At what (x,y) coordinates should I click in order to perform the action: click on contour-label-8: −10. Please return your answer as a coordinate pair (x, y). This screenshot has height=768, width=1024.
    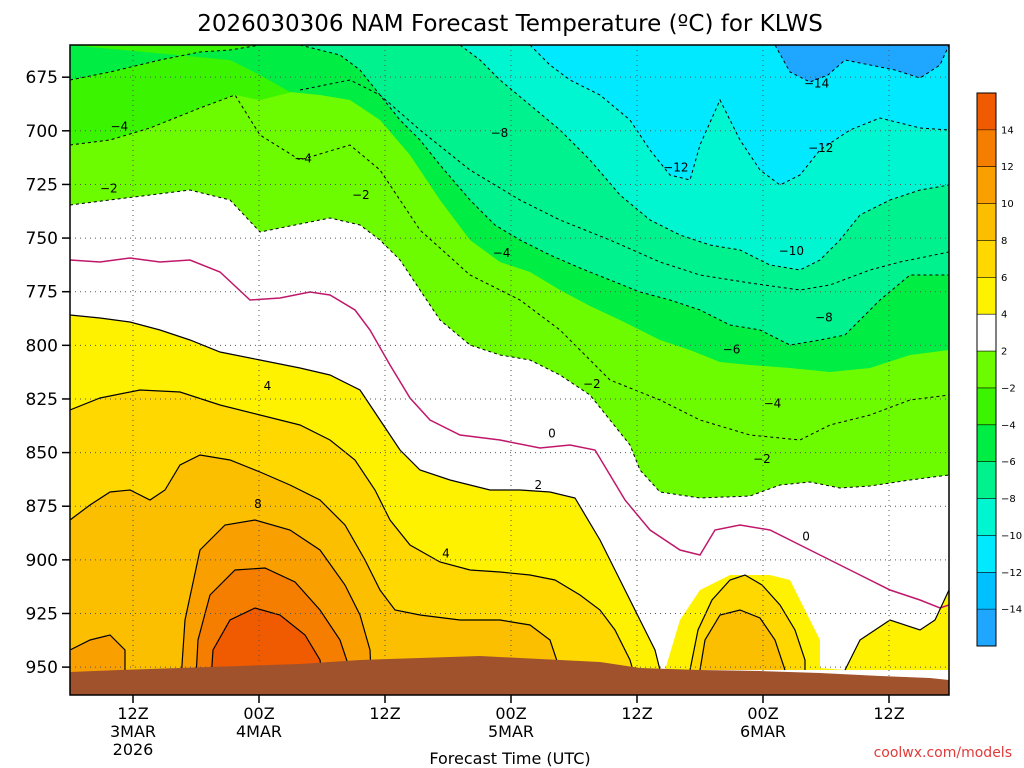
    Looking at the image, I should click on (791, 251).